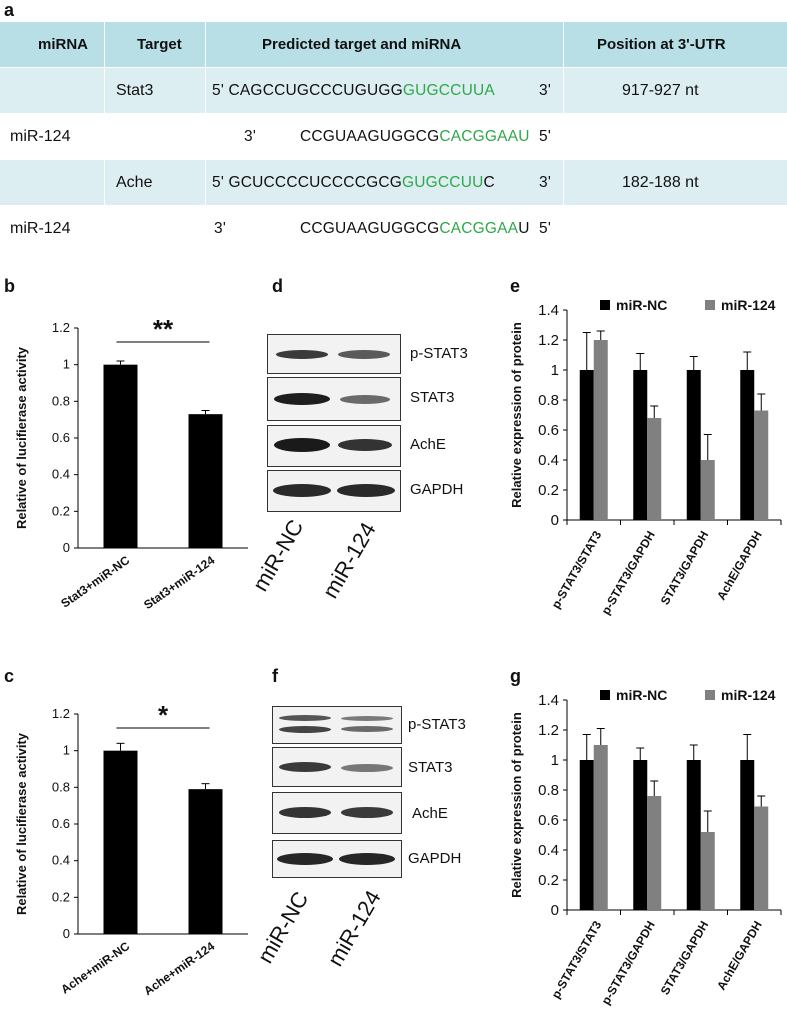 The height and width of the screenshot is (1026, 787). Describe the element at coordinates (9, 676) in the screenshot. I see `panel-c-label: c` at that location.